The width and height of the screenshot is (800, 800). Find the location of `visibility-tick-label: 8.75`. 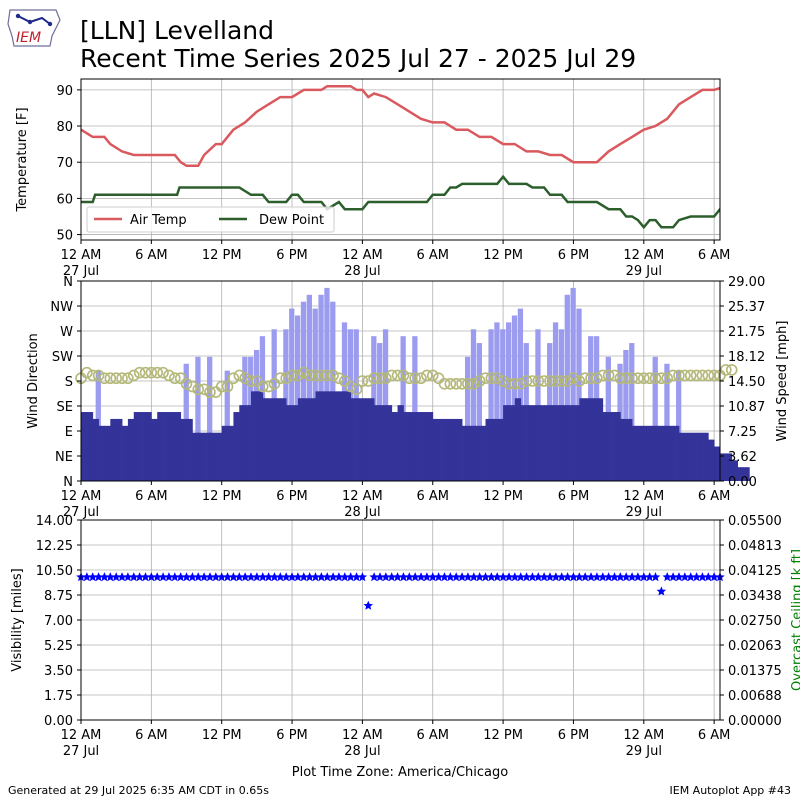

visibility-tick-label: 8.75 is located at coordinates (58, 596).